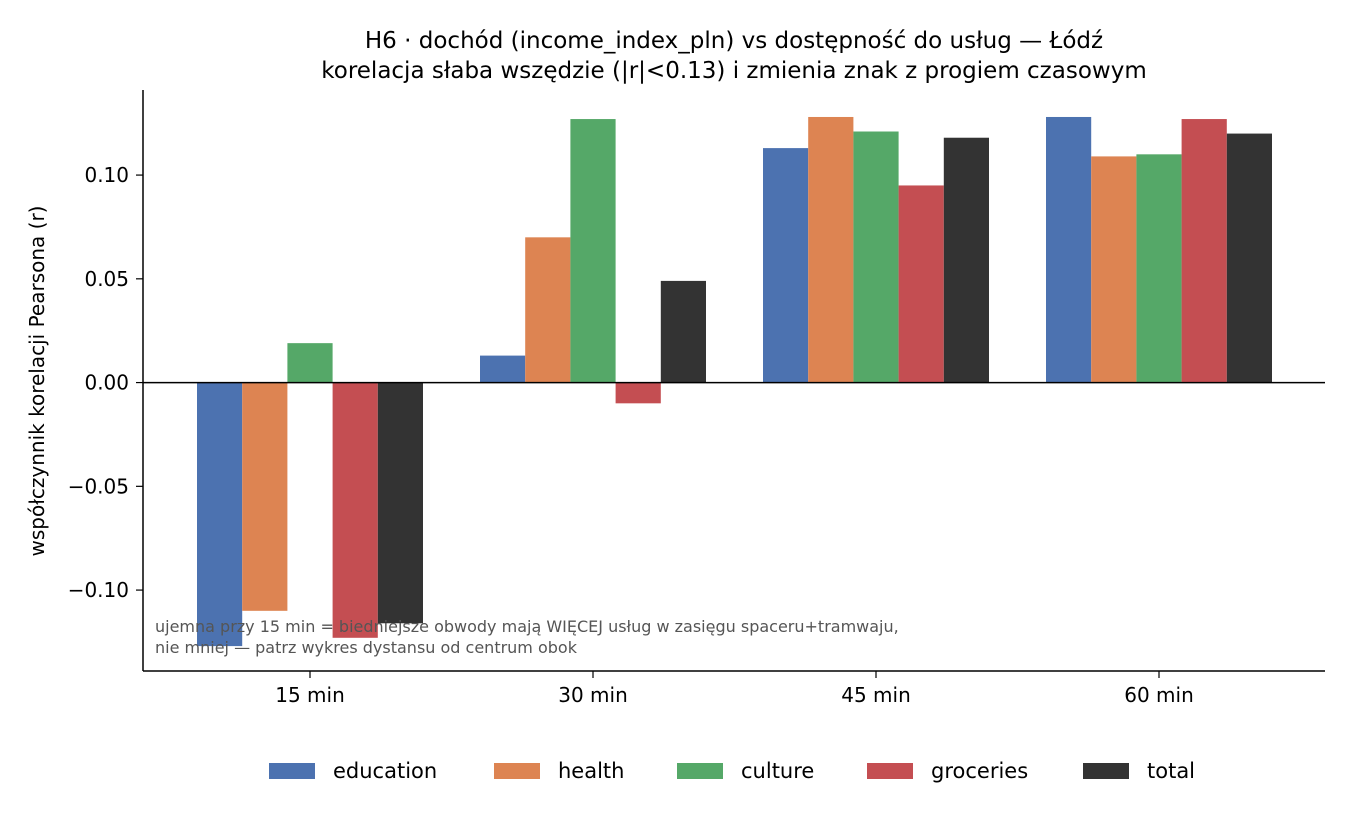 The width and height of the screenshot is (1350, 825). What do you see at coordinates (37, 381) in the screenshot?
I see `y-axis-label: współczynnik korelacji Pearsona (r)` at bounding box center [37, 381].